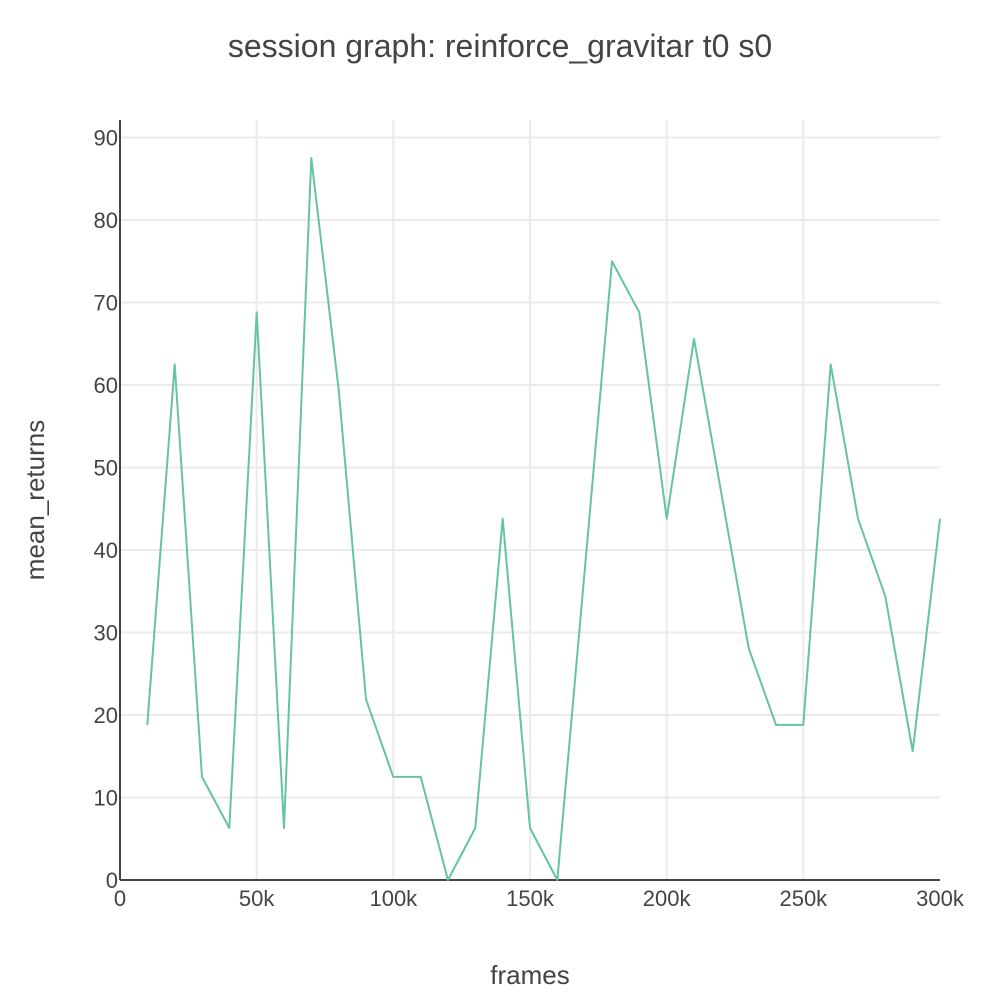 The height and width of the screenshot is (1000, 1000). What do you see at coordinates (106, 303) in the screenshot?
I see `y-tick-label: 70` at bounding box center [106, 303].